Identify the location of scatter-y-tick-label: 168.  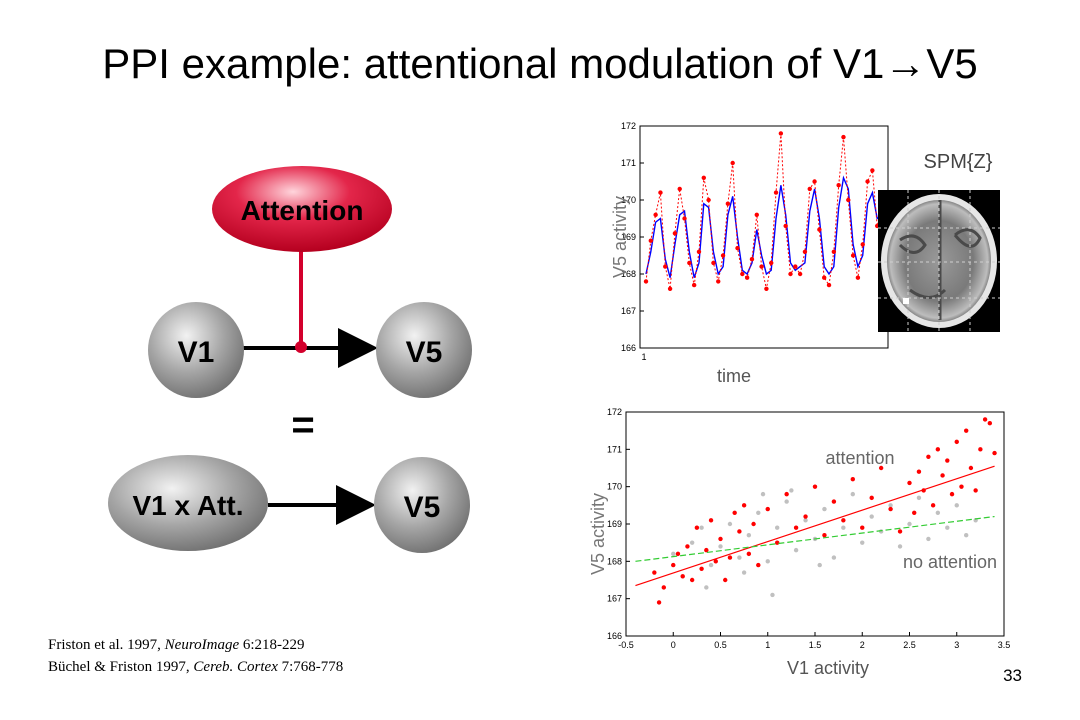
(614, 561).